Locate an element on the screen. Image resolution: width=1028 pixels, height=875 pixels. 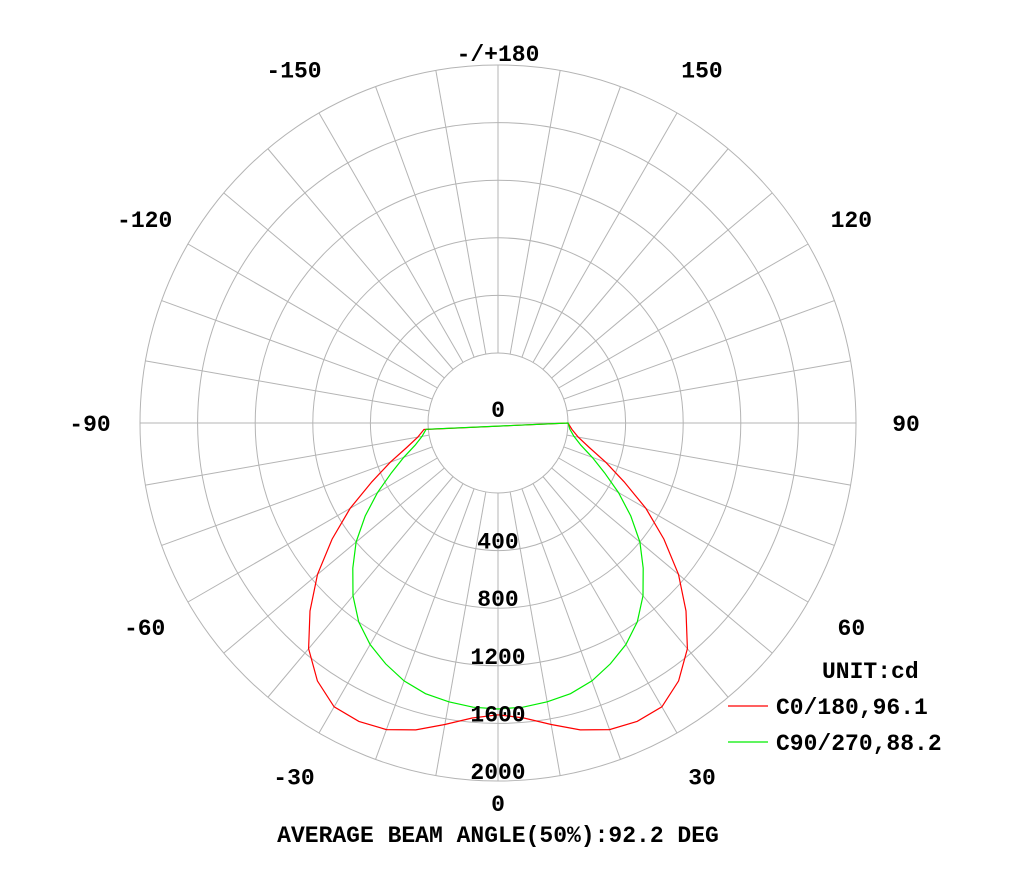
angle-label: 120 is located at coordinates (851, 221).